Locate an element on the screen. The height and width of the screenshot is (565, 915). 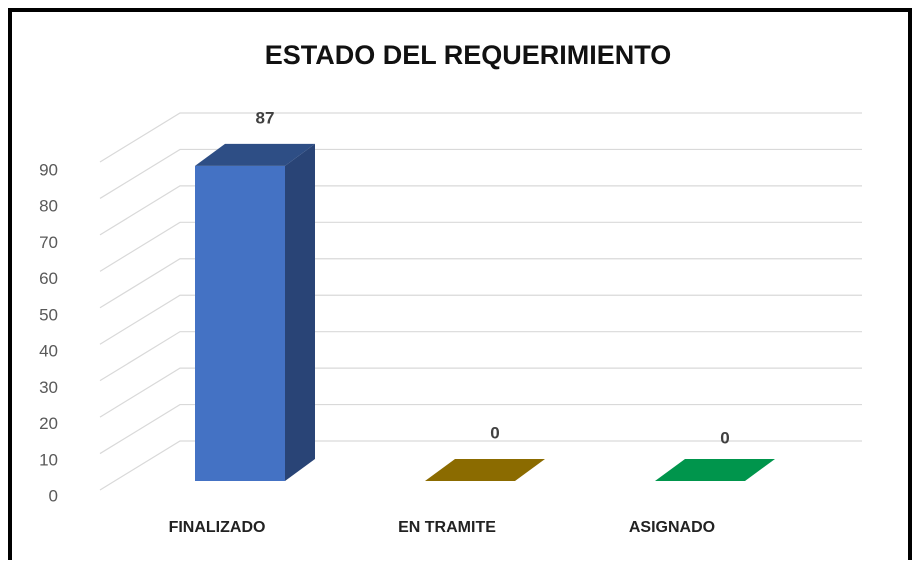
x-tick-label: FINALIZADO is located at coordinates (217, 527).